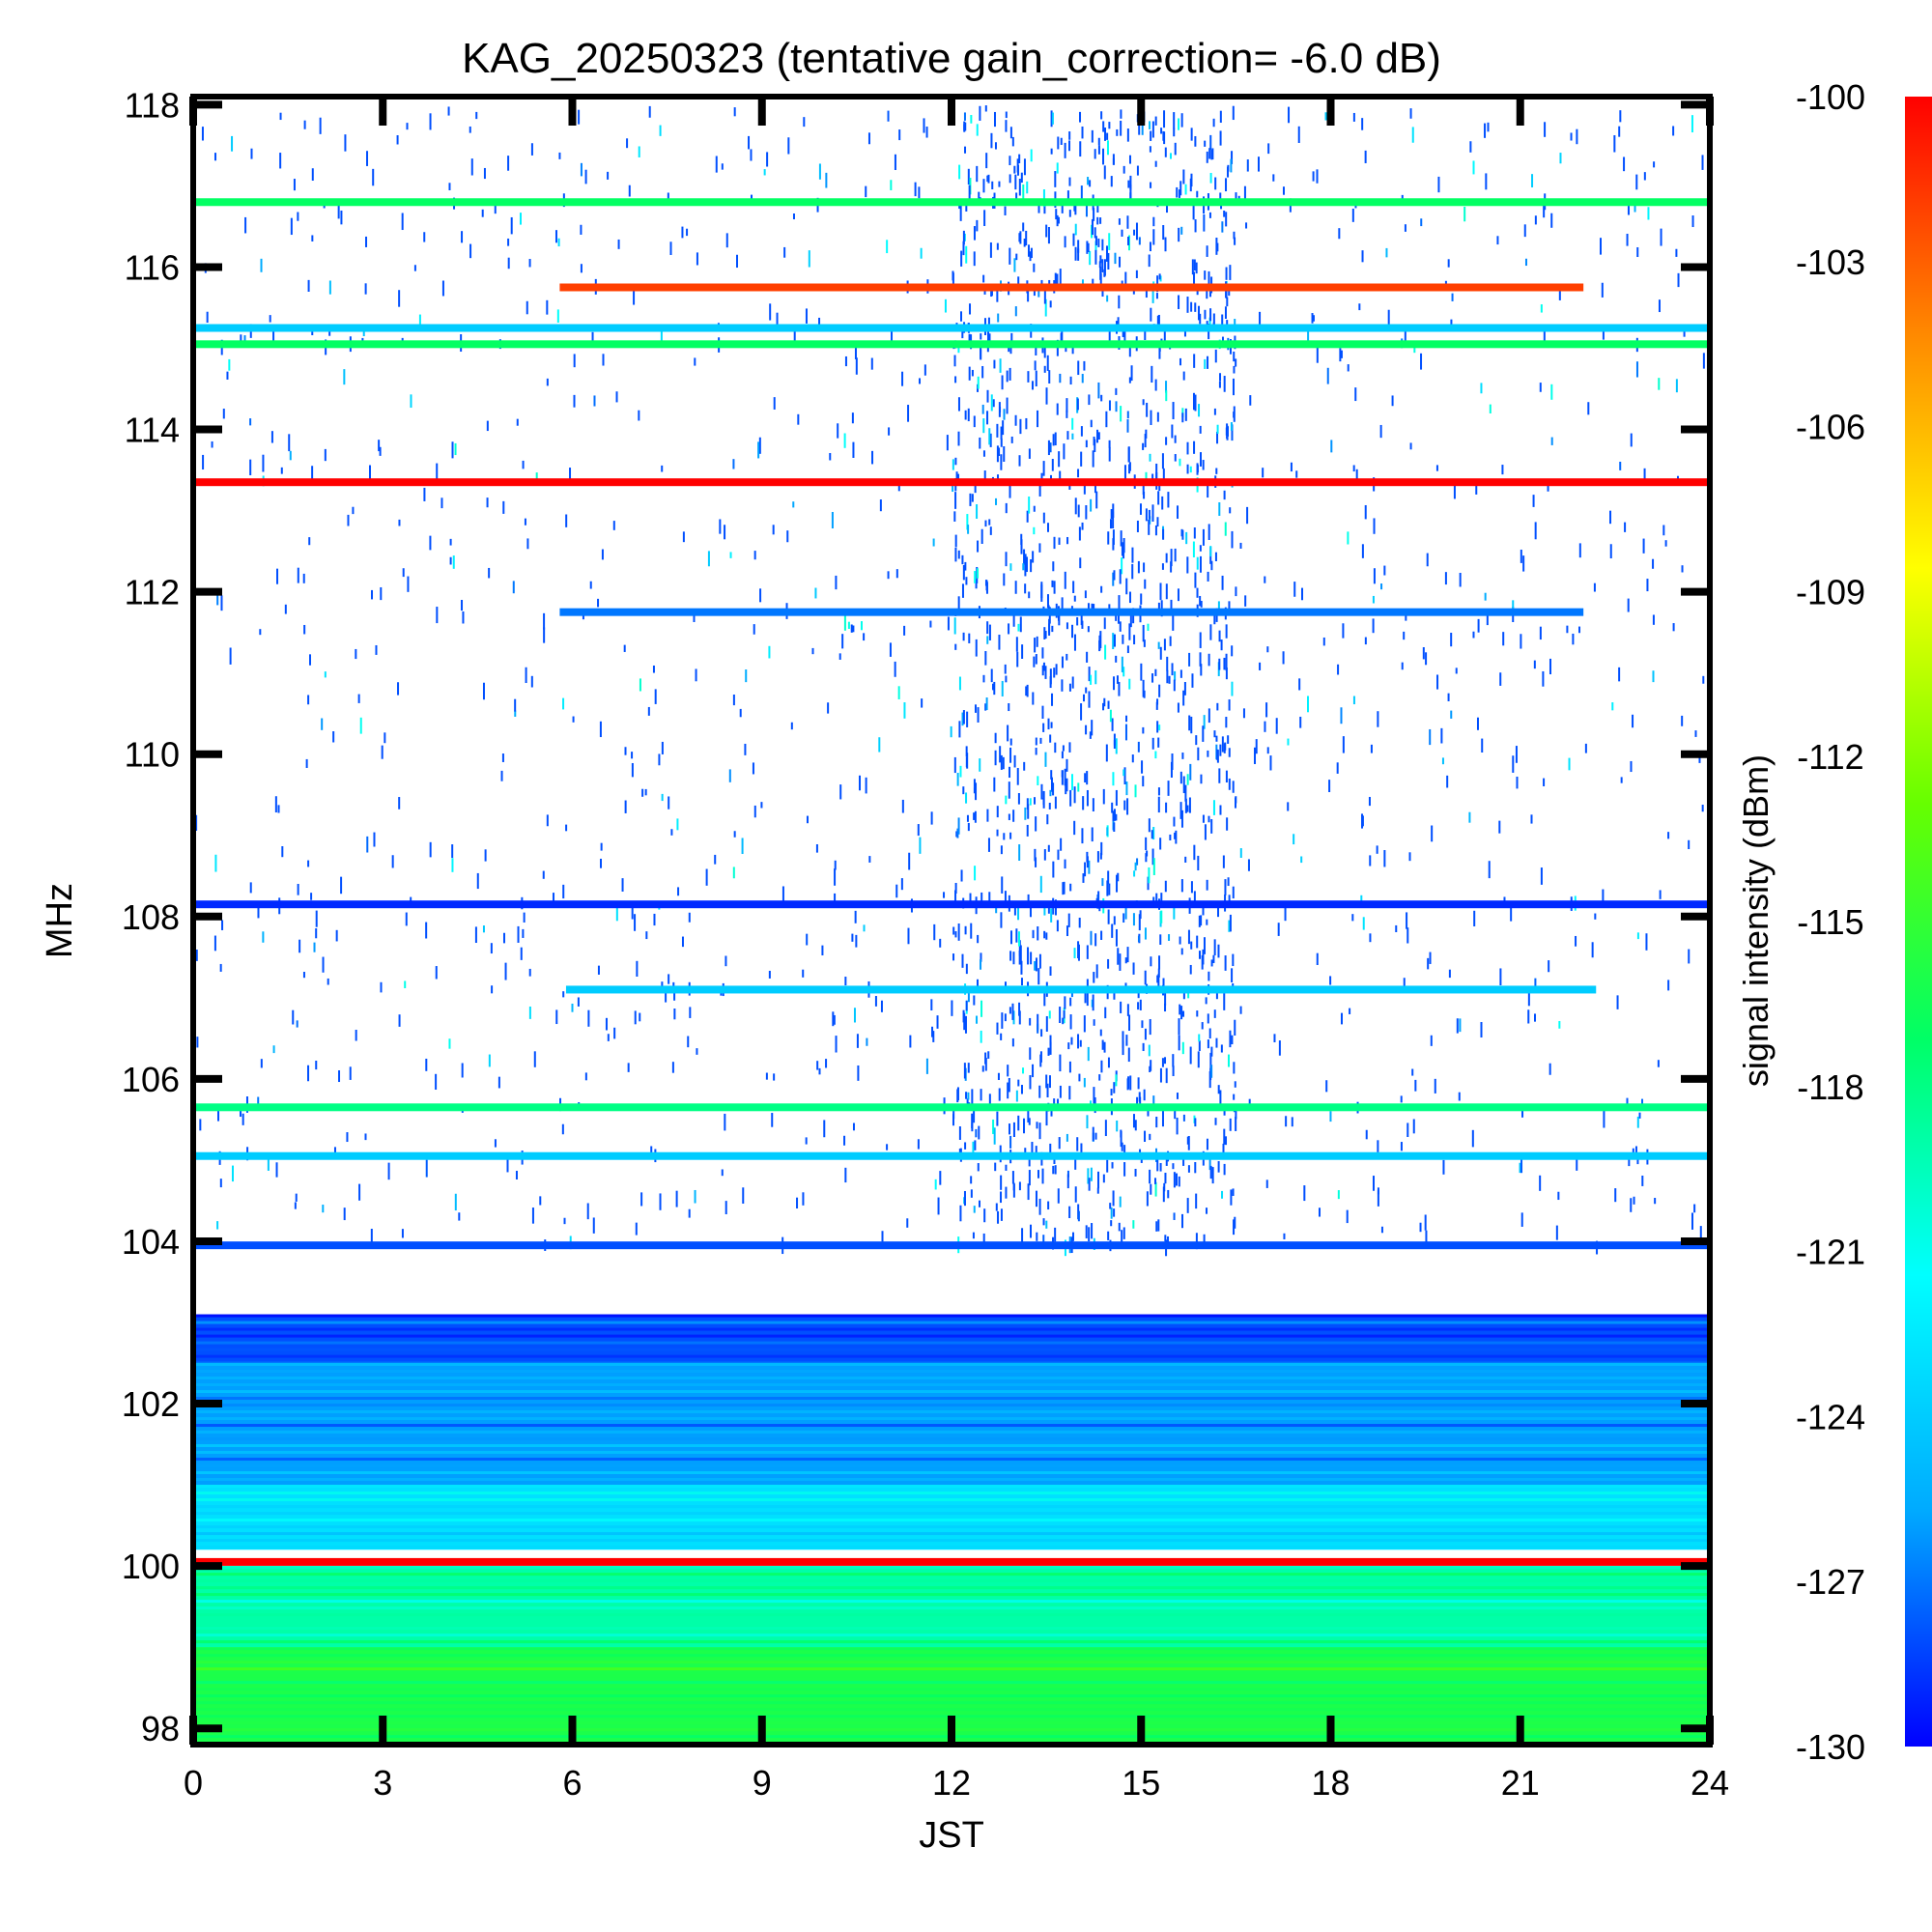  What do you see at coordinates (956, 1783) in the screenshot?
I see `x-tick-labels: 0 3 6 9 12 15 18 21 24` at bounding box center [956, 1783].